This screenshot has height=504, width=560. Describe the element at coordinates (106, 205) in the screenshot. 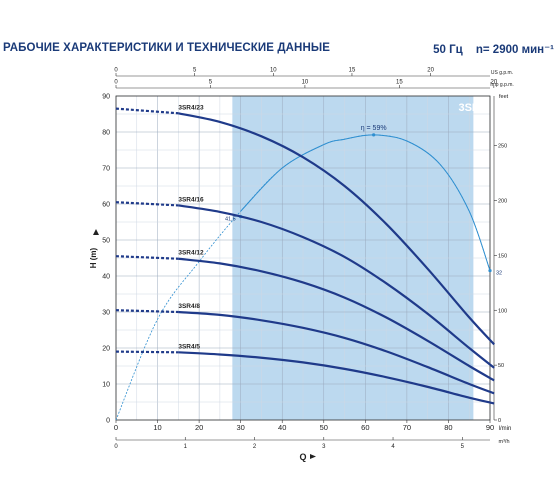

I see `y-tick-label: 60` at that location.